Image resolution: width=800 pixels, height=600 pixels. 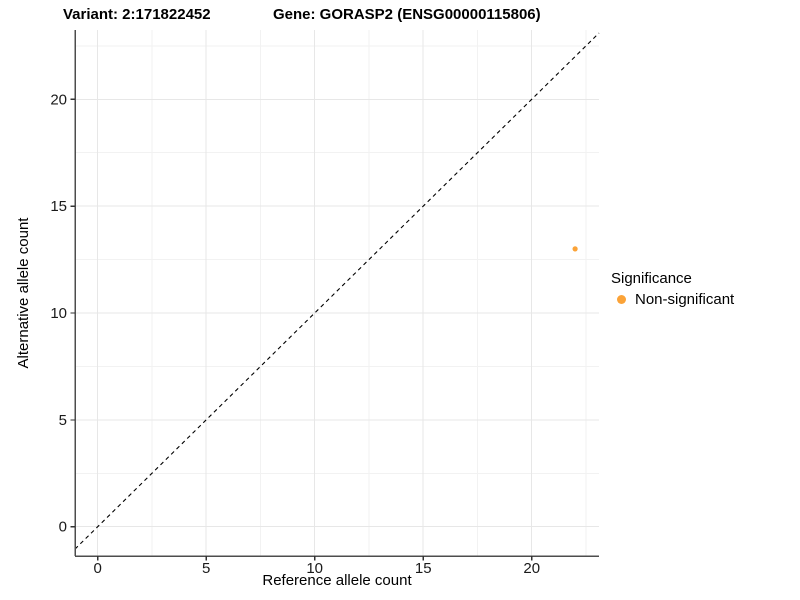 What do you see at coordinates (63, 527) in the screenshot?
I see `y-tick-label: 0` at bounding box center [63, 527].